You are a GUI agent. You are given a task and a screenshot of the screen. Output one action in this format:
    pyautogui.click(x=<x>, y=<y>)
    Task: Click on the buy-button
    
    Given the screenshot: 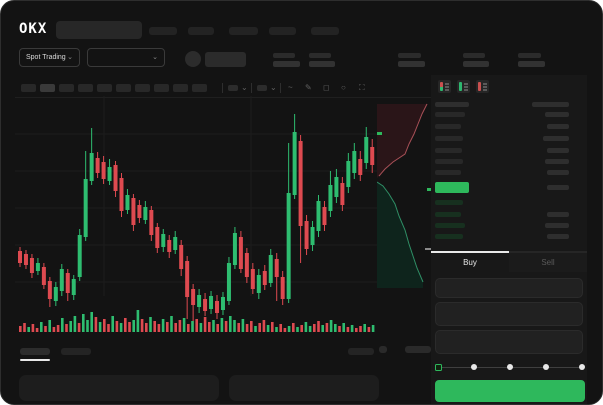 What is the action you would take?
    pyautogui.click(x=510, y=391)
    